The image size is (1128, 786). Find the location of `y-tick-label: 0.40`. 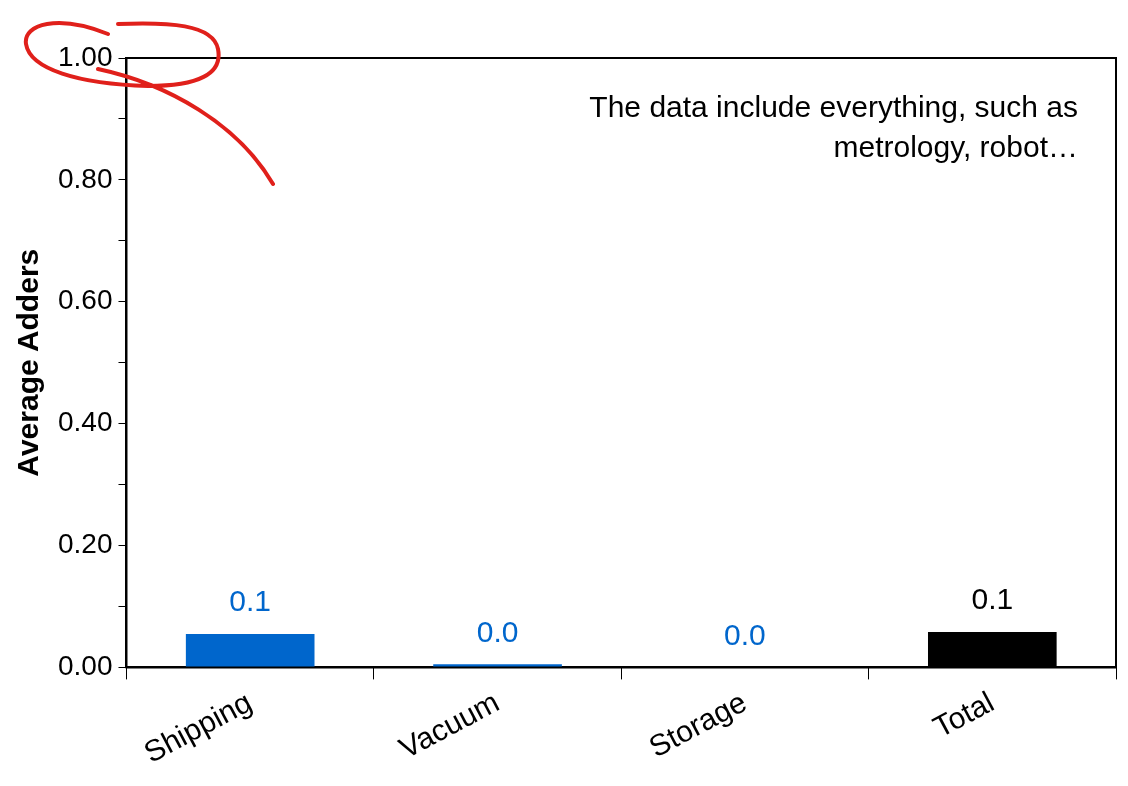

y-tick-label: 0.40 is located at coordinates (85, 422).